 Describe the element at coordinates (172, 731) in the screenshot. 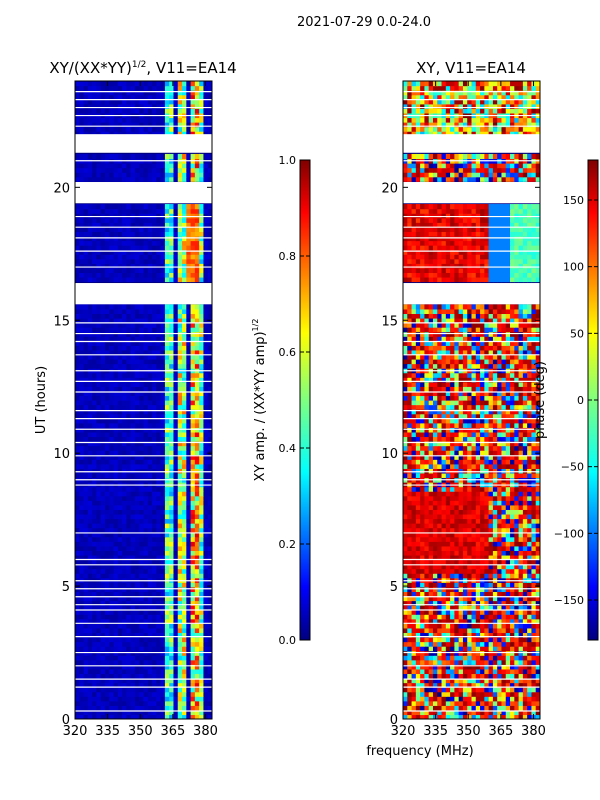

I see `x-tick-label: 365` at that location.